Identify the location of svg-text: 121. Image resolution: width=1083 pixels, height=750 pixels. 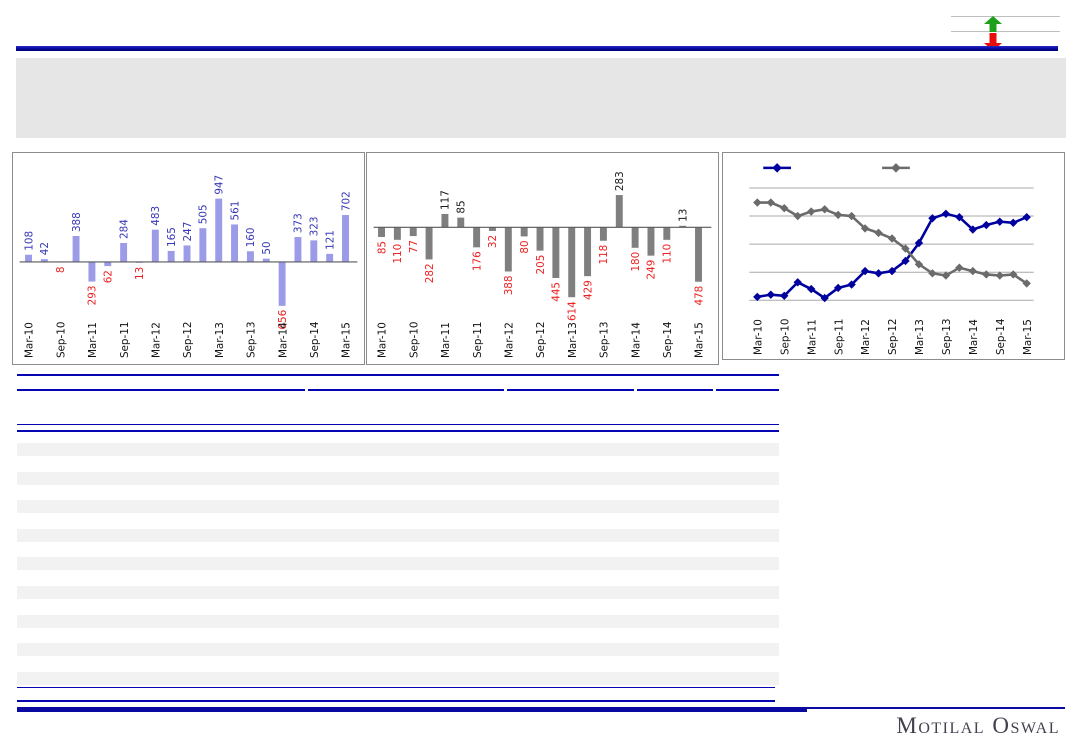
(330, 240).